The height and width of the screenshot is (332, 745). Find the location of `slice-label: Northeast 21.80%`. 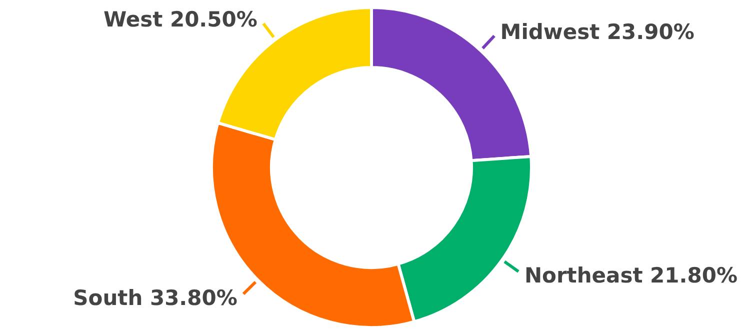

slice-label: Northeast 21.80% is located at coordinates (631, 275).